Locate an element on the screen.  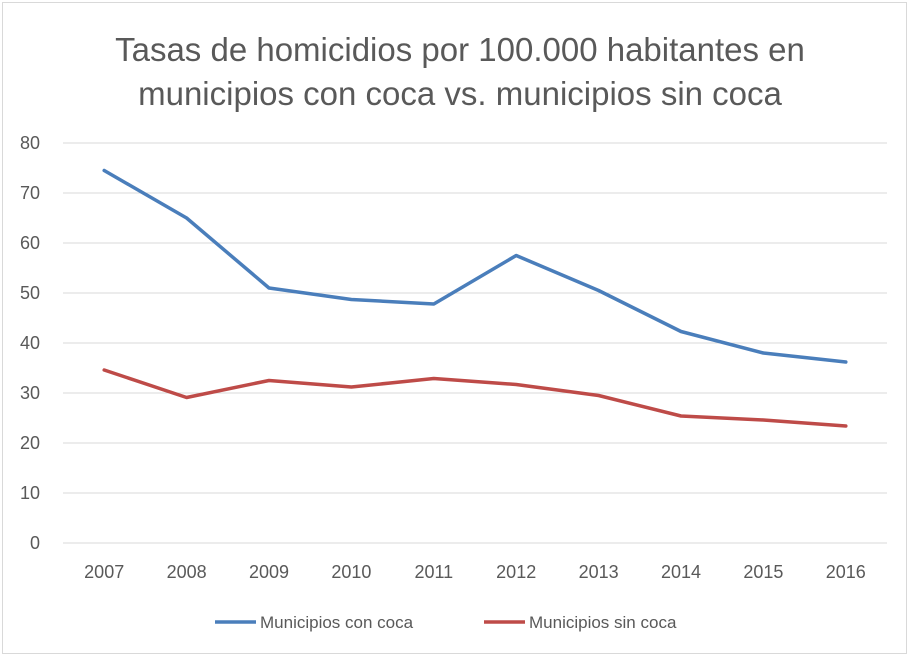
x-tick-label: 2007 is located at coordinates (104, 572).